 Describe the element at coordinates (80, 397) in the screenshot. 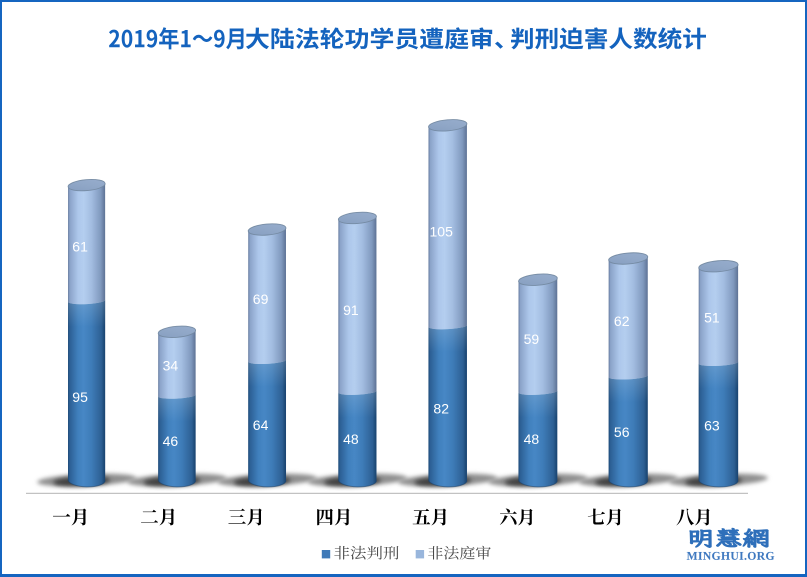

I see `svg-text: 95` at that location.